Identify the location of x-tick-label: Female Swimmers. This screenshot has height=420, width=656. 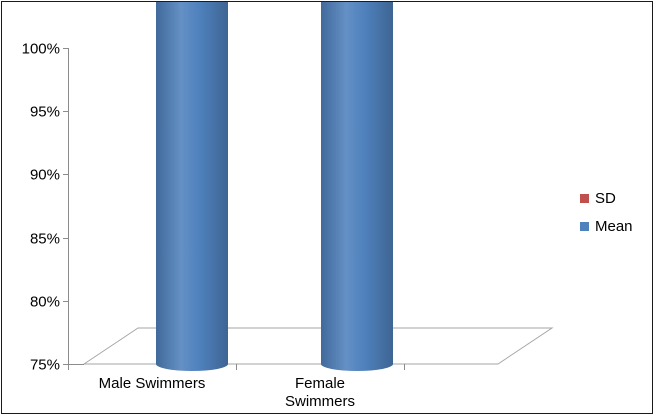
(320, 392).